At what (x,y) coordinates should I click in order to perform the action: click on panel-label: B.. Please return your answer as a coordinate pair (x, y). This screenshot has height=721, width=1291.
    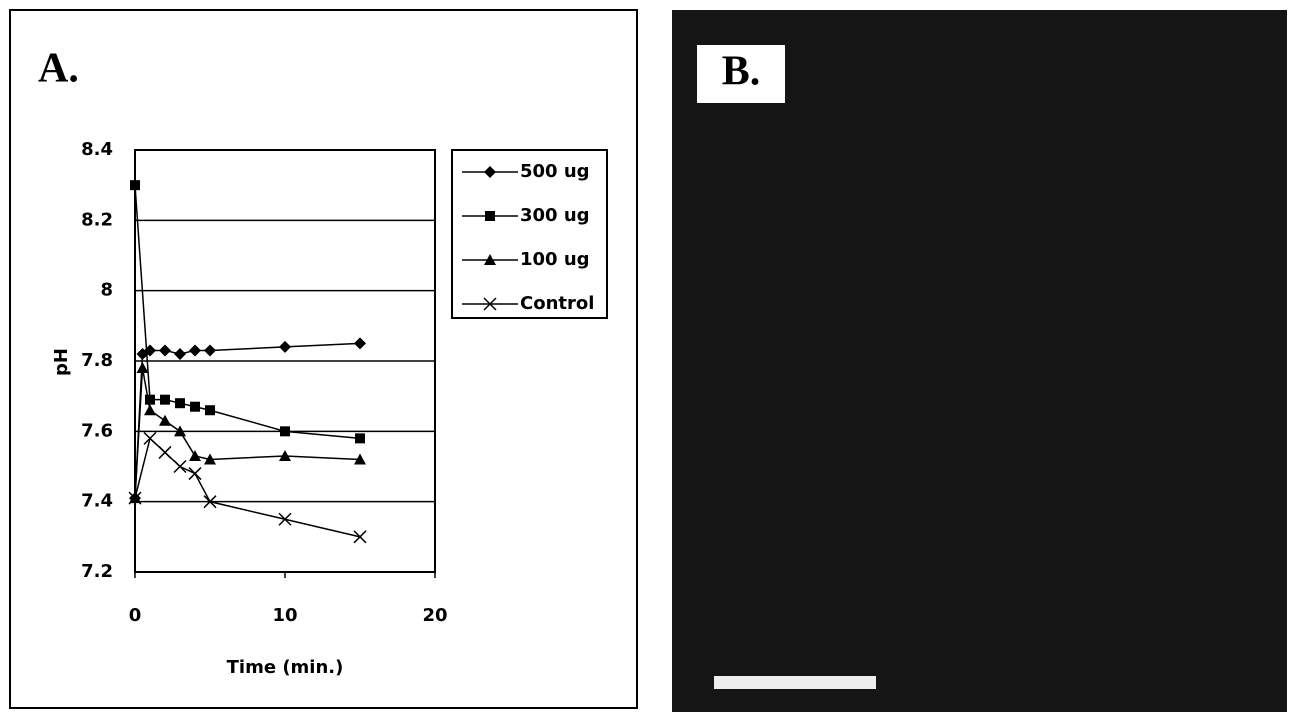
    Looking at the image, I should click on (741, 72).